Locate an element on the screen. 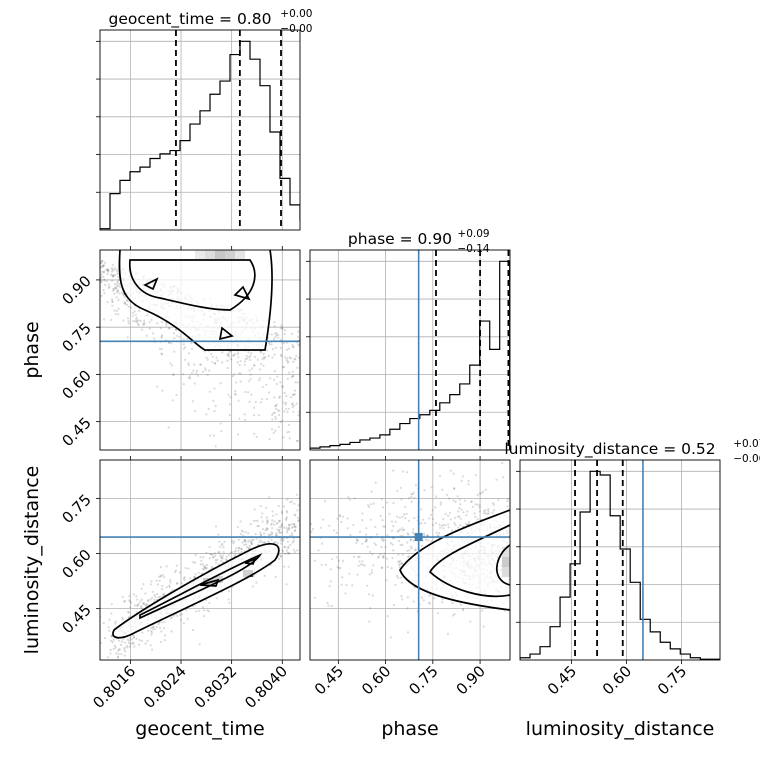 The height and width of the screenshot is (760, 760). x-tick-label: 0.75 is located at coordinates (672, 680).